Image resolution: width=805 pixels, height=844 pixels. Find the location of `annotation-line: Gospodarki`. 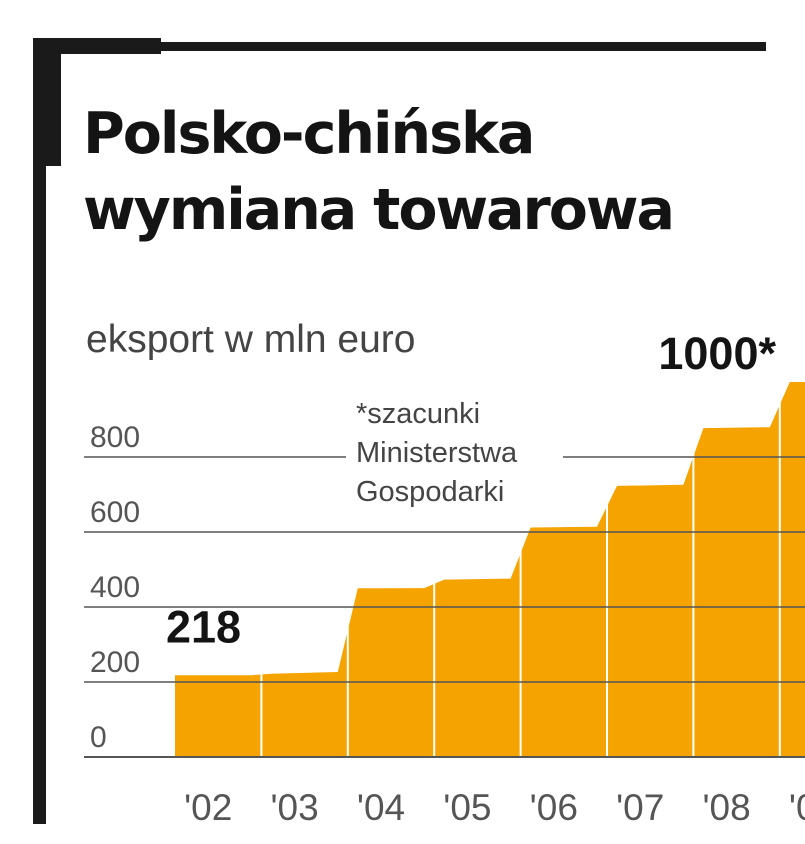

annotation-line: Gospodarki is located at coordinates (430, 492).